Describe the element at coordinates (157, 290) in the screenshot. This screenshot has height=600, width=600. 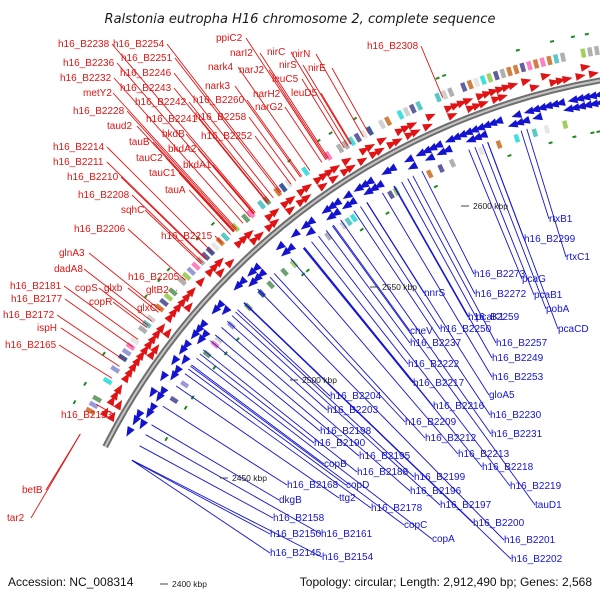
I see `forward-gene-label: gltB2` at that location.